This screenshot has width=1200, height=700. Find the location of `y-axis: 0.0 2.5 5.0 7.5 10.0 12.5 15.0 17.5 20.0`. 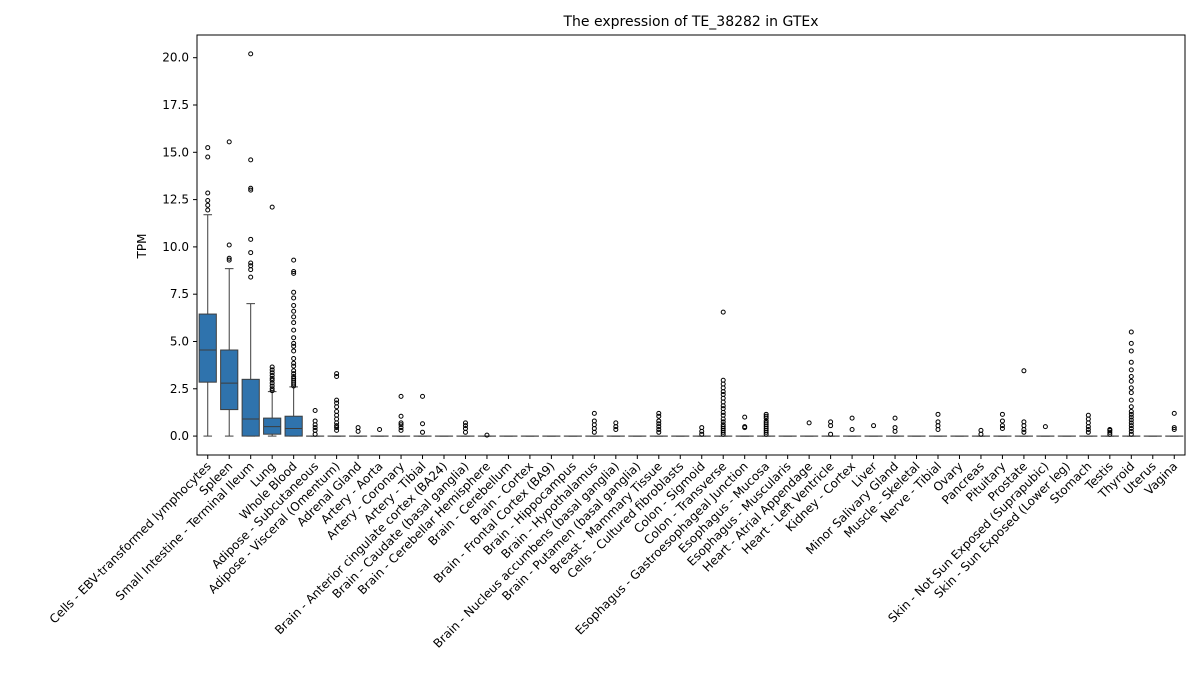

y-axis: 0.0 2.5 5.0 7.5 10.0 12.5 15.0 17.5 20.0 is located at coordinates (179, 247).